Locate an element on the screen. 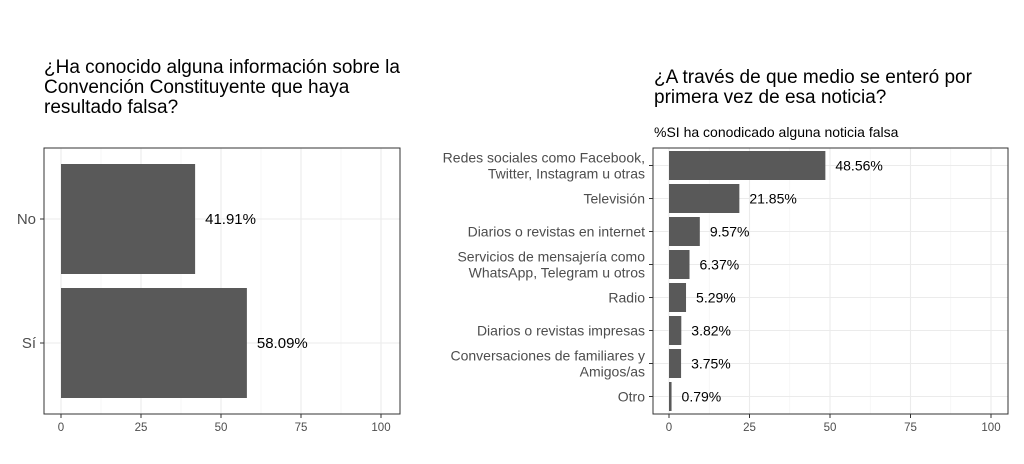  chart1-x-tick-label: 50 is located at coordinates (221, 428).